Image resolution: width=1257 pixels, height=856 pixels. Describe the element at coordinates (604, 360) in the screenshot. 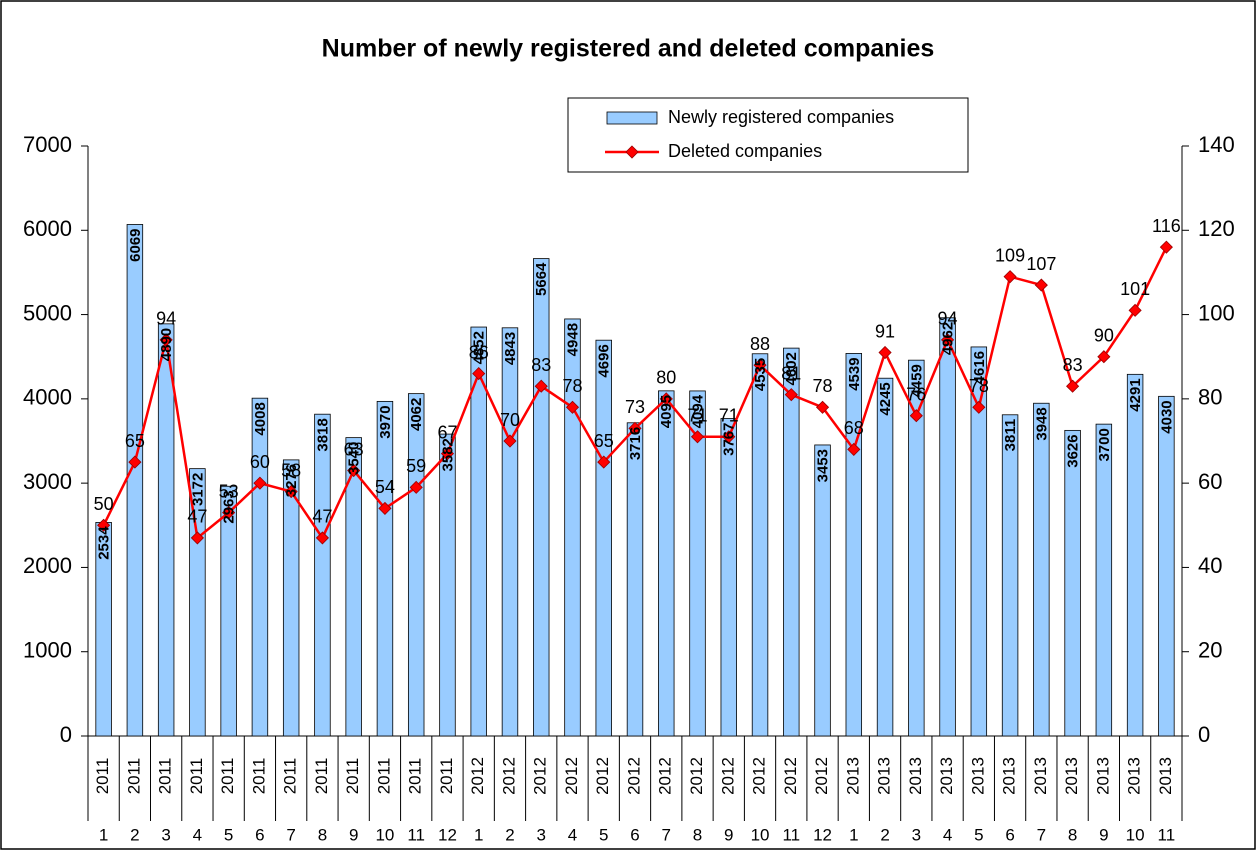

I see `bar-value-label: 4696` at that location.